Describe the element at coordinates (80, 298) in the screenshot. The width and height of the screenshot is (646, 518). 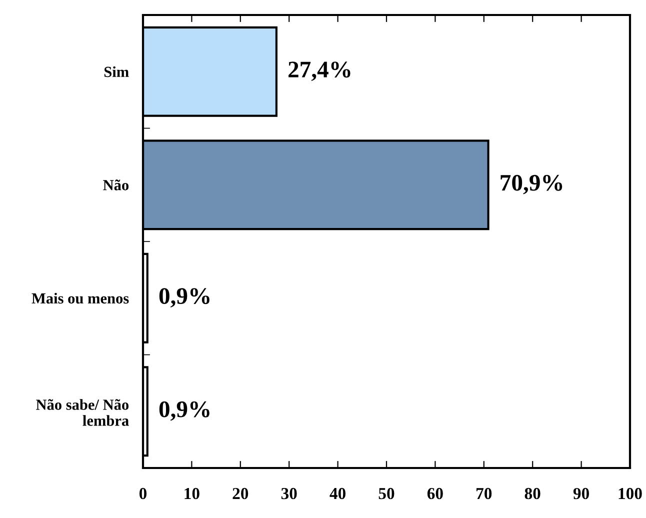
I see `y-tick-label: Mais ou menos` at that location.